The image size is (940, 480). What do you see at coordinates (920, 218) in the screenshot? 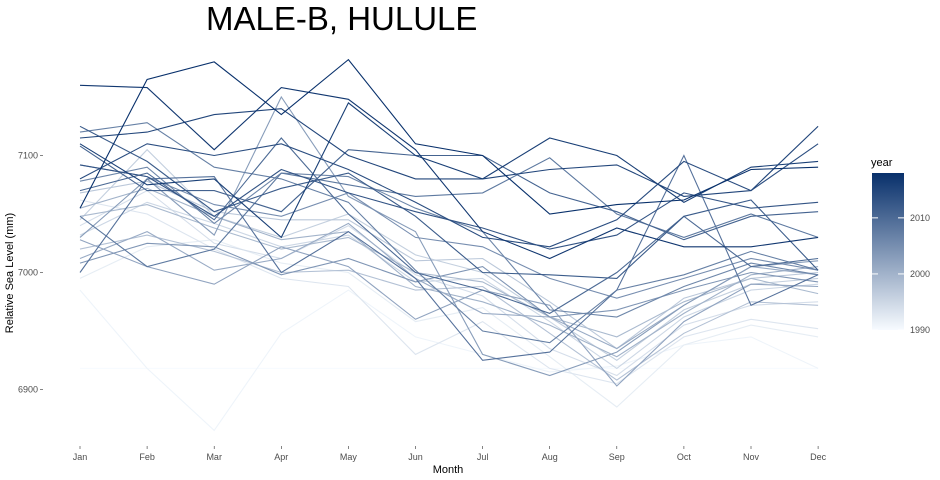
I see `legend-tick-label: 2010` at bounding box center [920, 218].